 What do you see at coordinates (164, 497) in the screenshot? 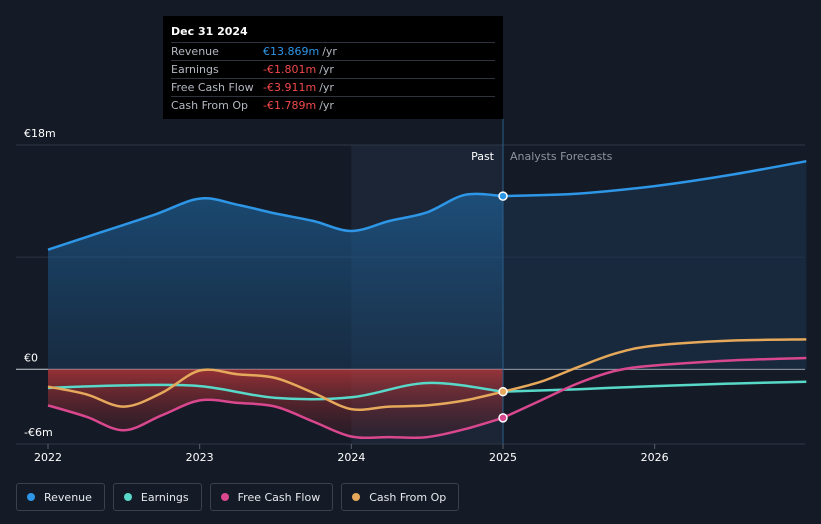
I see `legend-label: Earnings` at bounding box center [164, 497].